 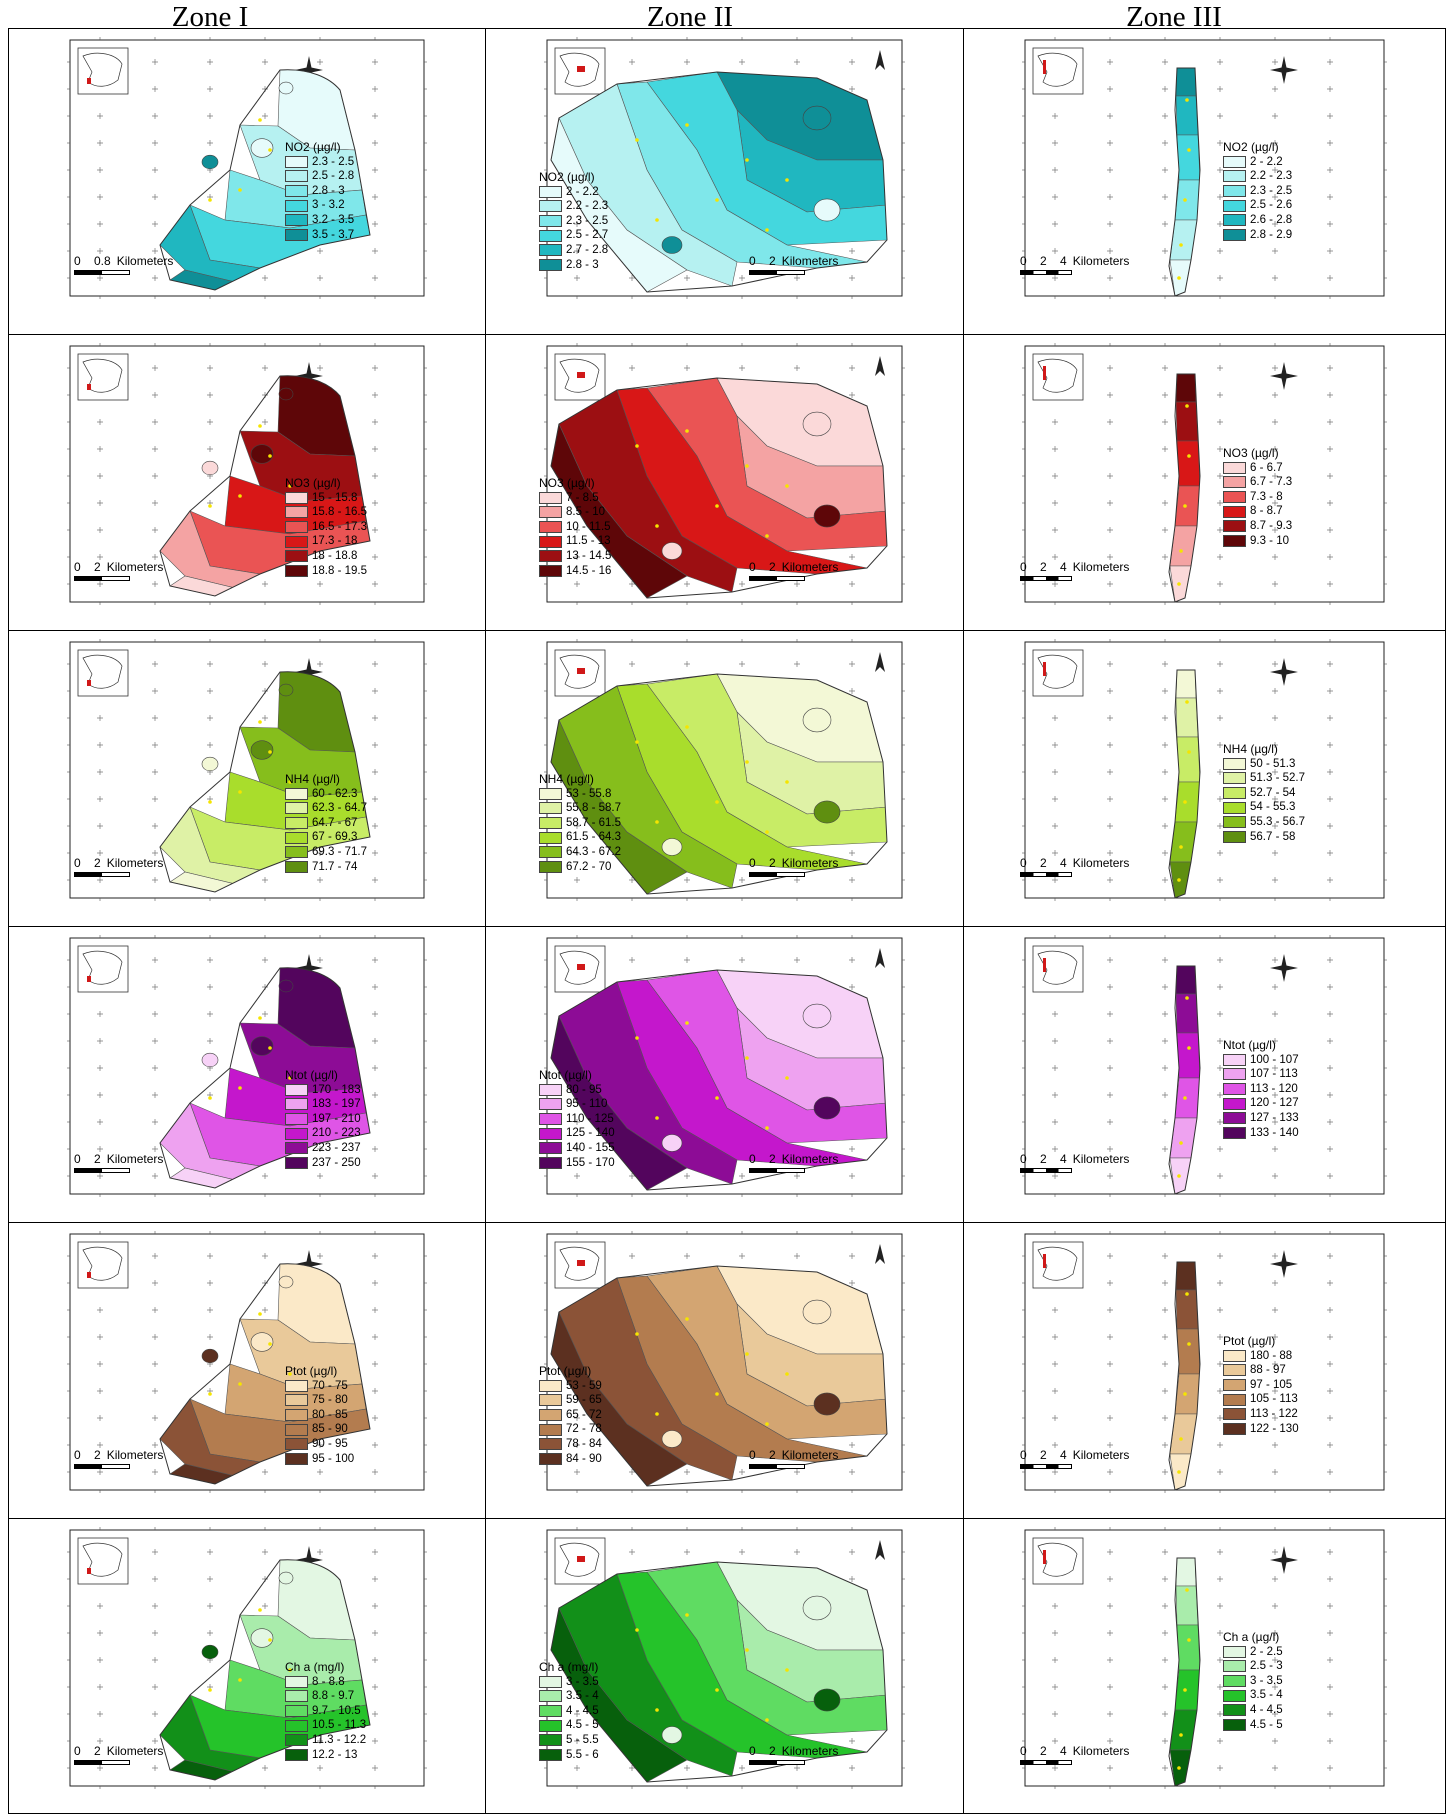 I want to click on scale-bar, so click(x=102, y=1762).